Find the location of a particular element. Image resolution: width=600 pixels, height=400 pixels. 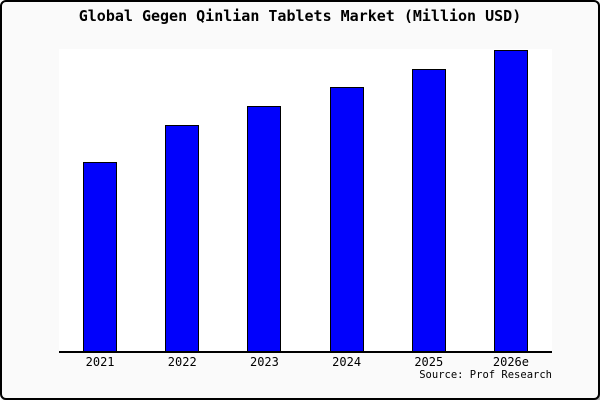

bar-2026e is located at coordinates (510, 200).